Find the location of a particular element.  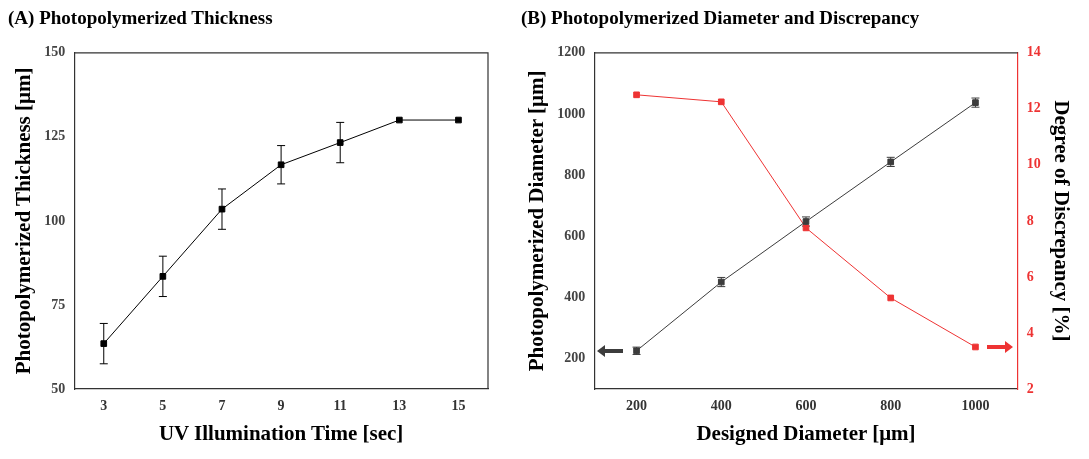

y-tick-label: 400 is located at coordinates (575, 296).